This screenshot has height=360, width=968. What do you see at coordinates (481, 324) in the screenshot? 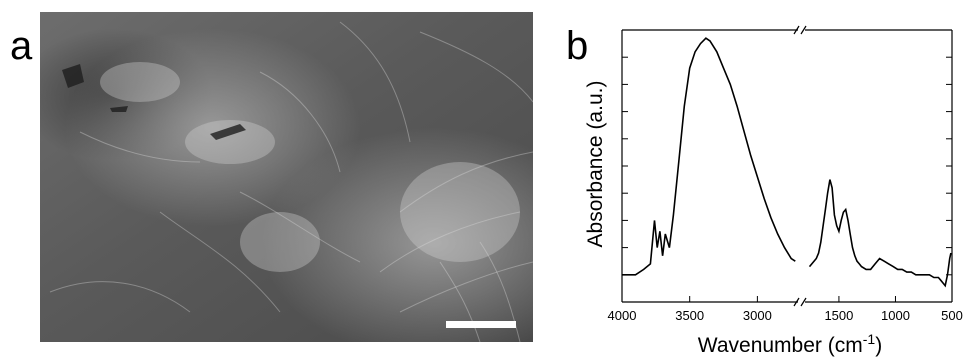
I see `scale-bar` at bounding box center [481, 324].